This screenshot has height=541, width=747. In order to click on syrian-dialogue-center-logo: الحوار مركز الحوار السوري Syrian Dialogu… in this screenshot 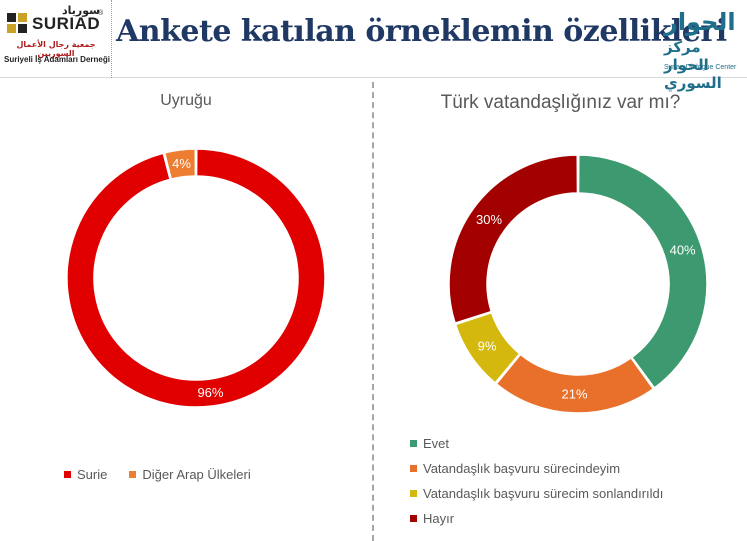, I will do `click(701, 50)`.